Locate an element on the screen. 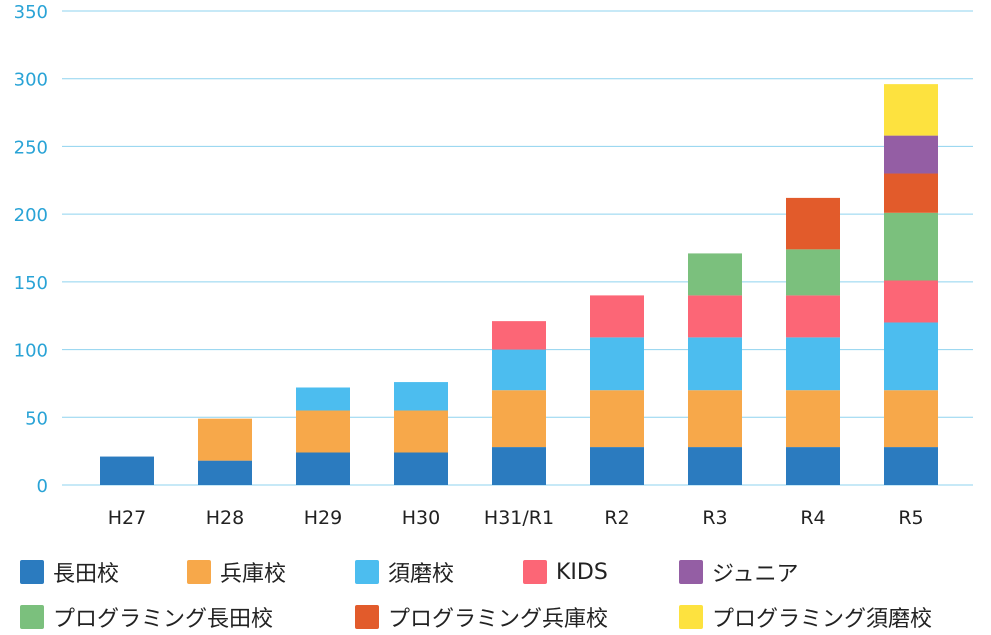 The height and width of the screenshot is (635, 991). y-tick-label: 100 is located at coordinates (31, 351).